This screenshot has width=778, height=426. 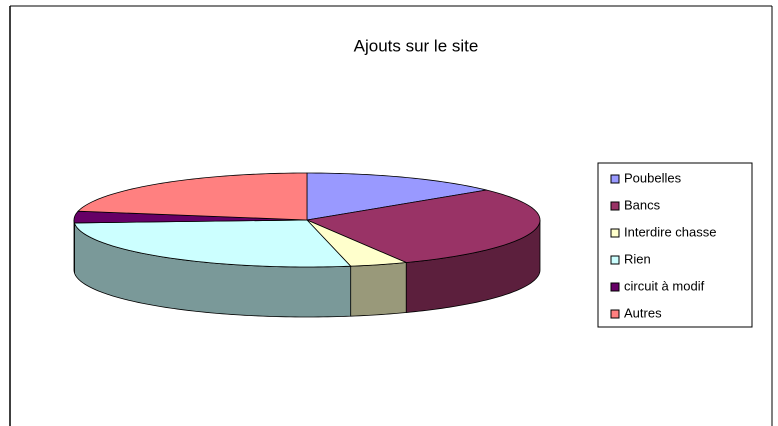 What do you see at coordinates (664, 285) in the screenshot?
I see `legend-label: circuit à modif` at bounding box center [664, 285].